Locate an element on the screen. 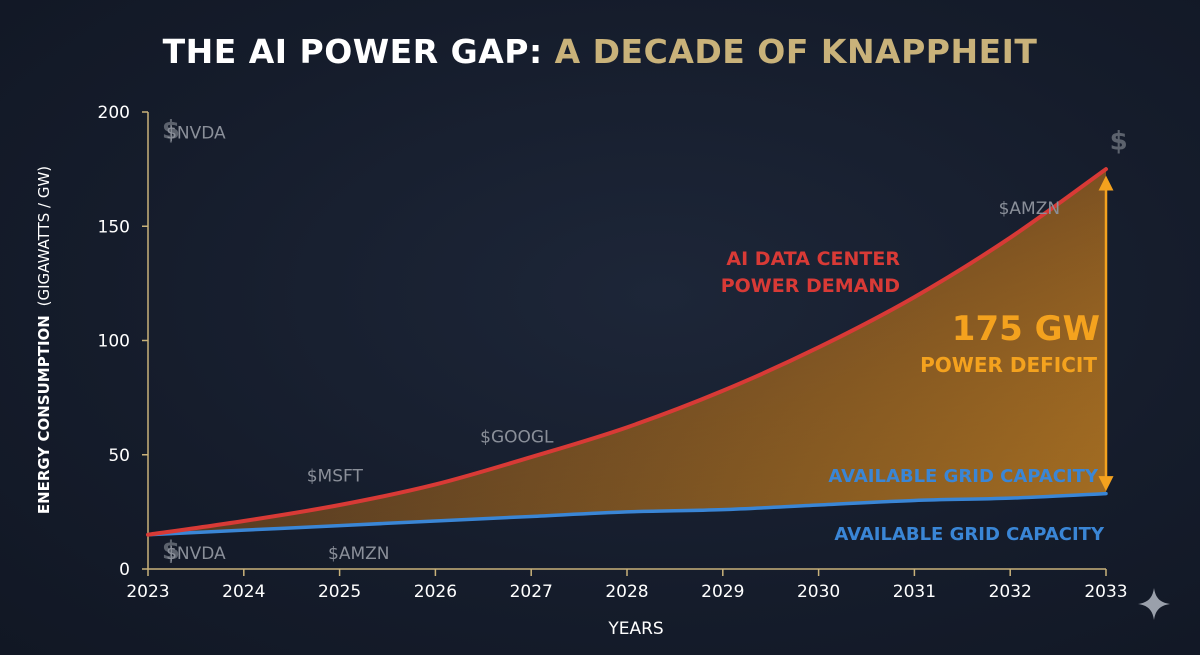  x-tick-label: 2025 is located at coordinates (339, 592).